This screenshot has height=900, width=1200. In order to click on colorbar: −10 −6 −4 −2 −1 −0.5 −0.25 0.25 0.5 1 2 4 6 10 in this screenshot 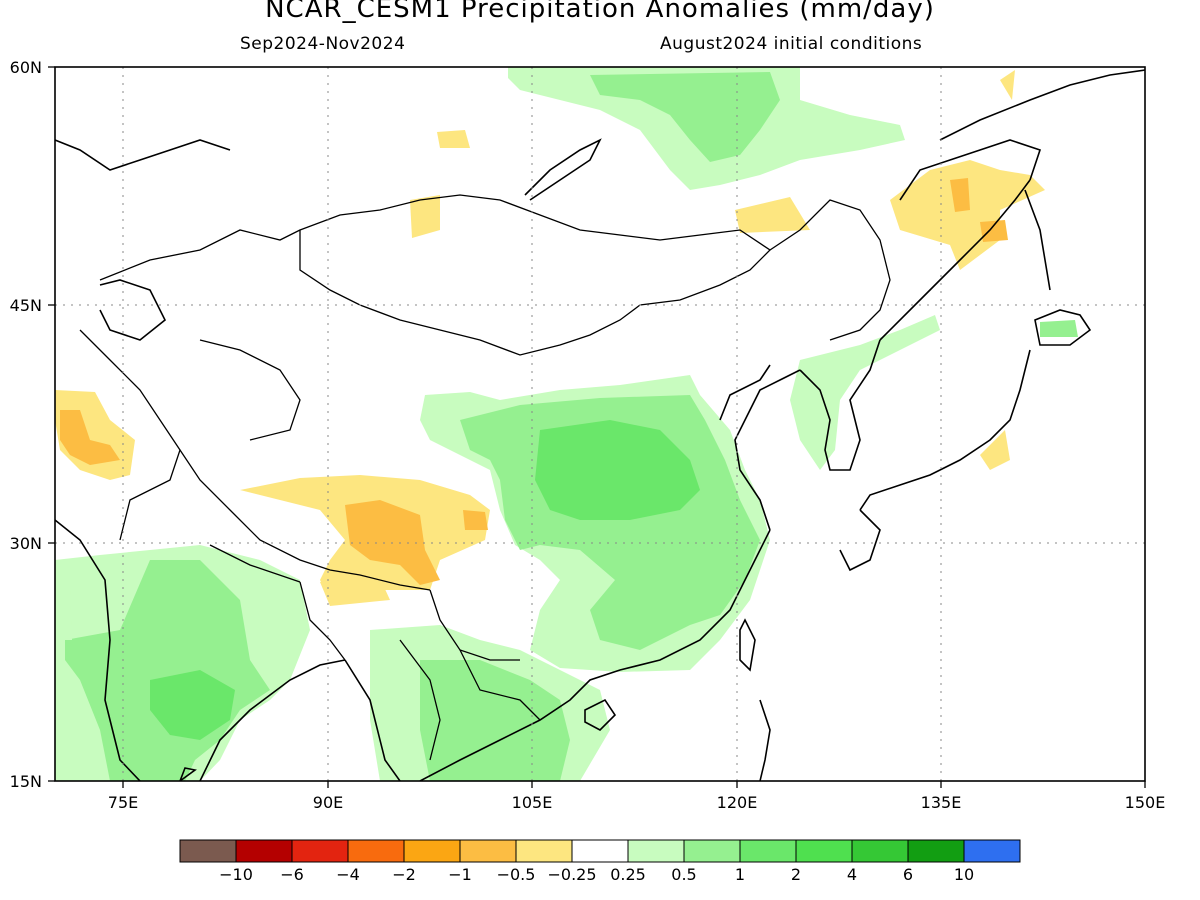, I will do `click(600, 861)`.